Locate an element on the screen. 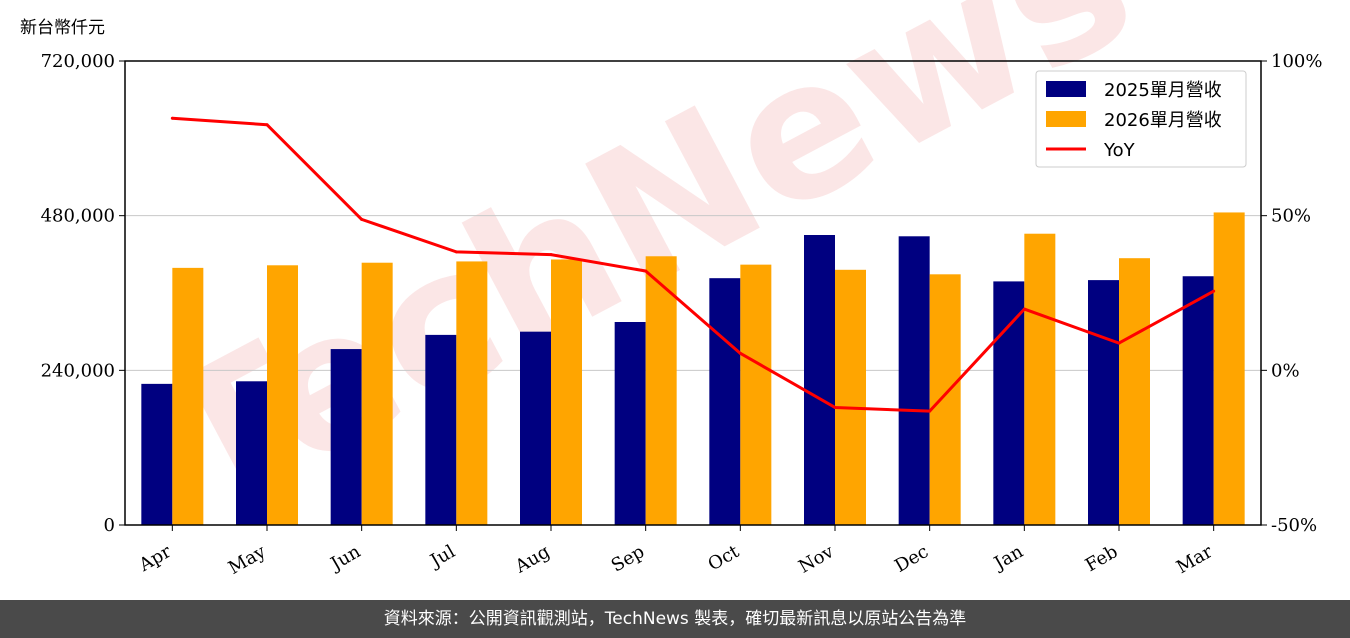 The image size is (1350, 638). x-tick-label: Feb is located at coordinates (1102, 558).